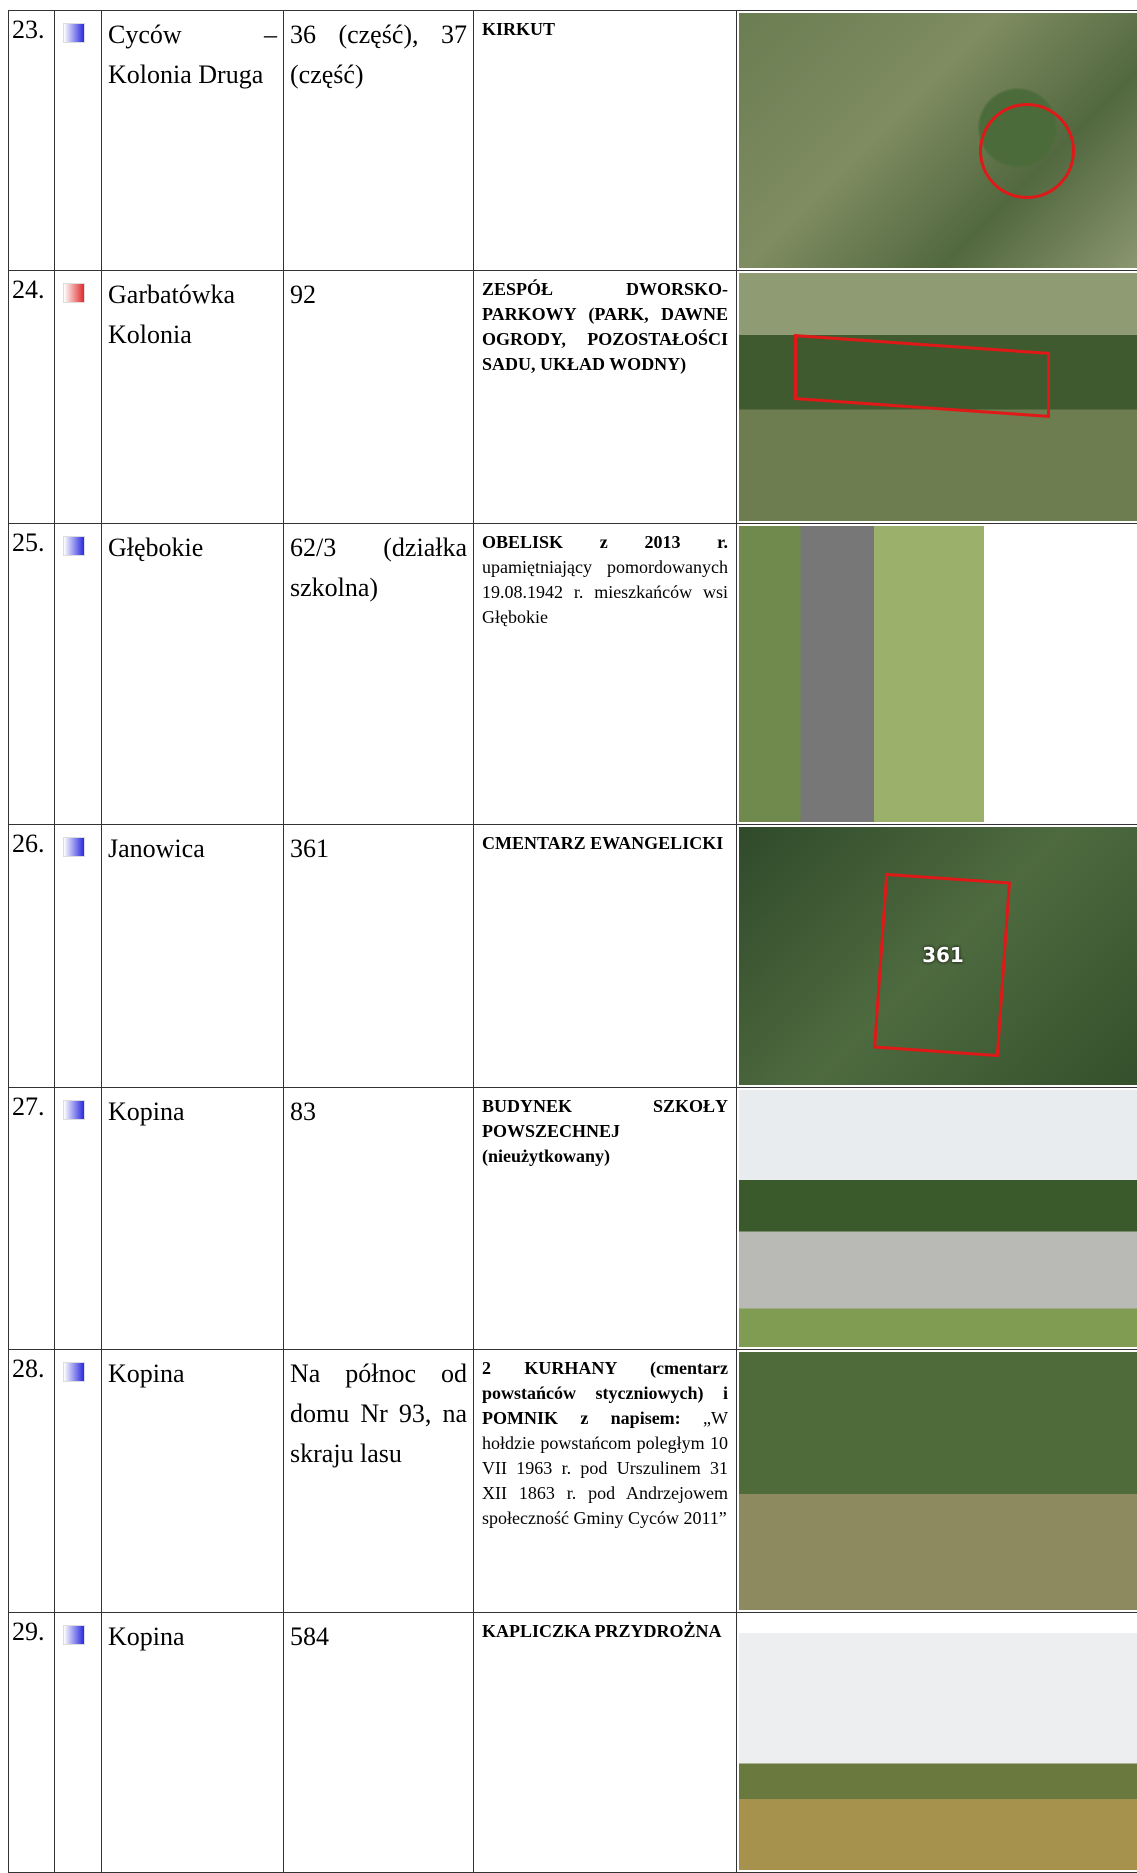 This screenshot has height=1873, width=1137. I want to click on description-title: CMENTARZ EWANGELICKI, so click(602, 843).